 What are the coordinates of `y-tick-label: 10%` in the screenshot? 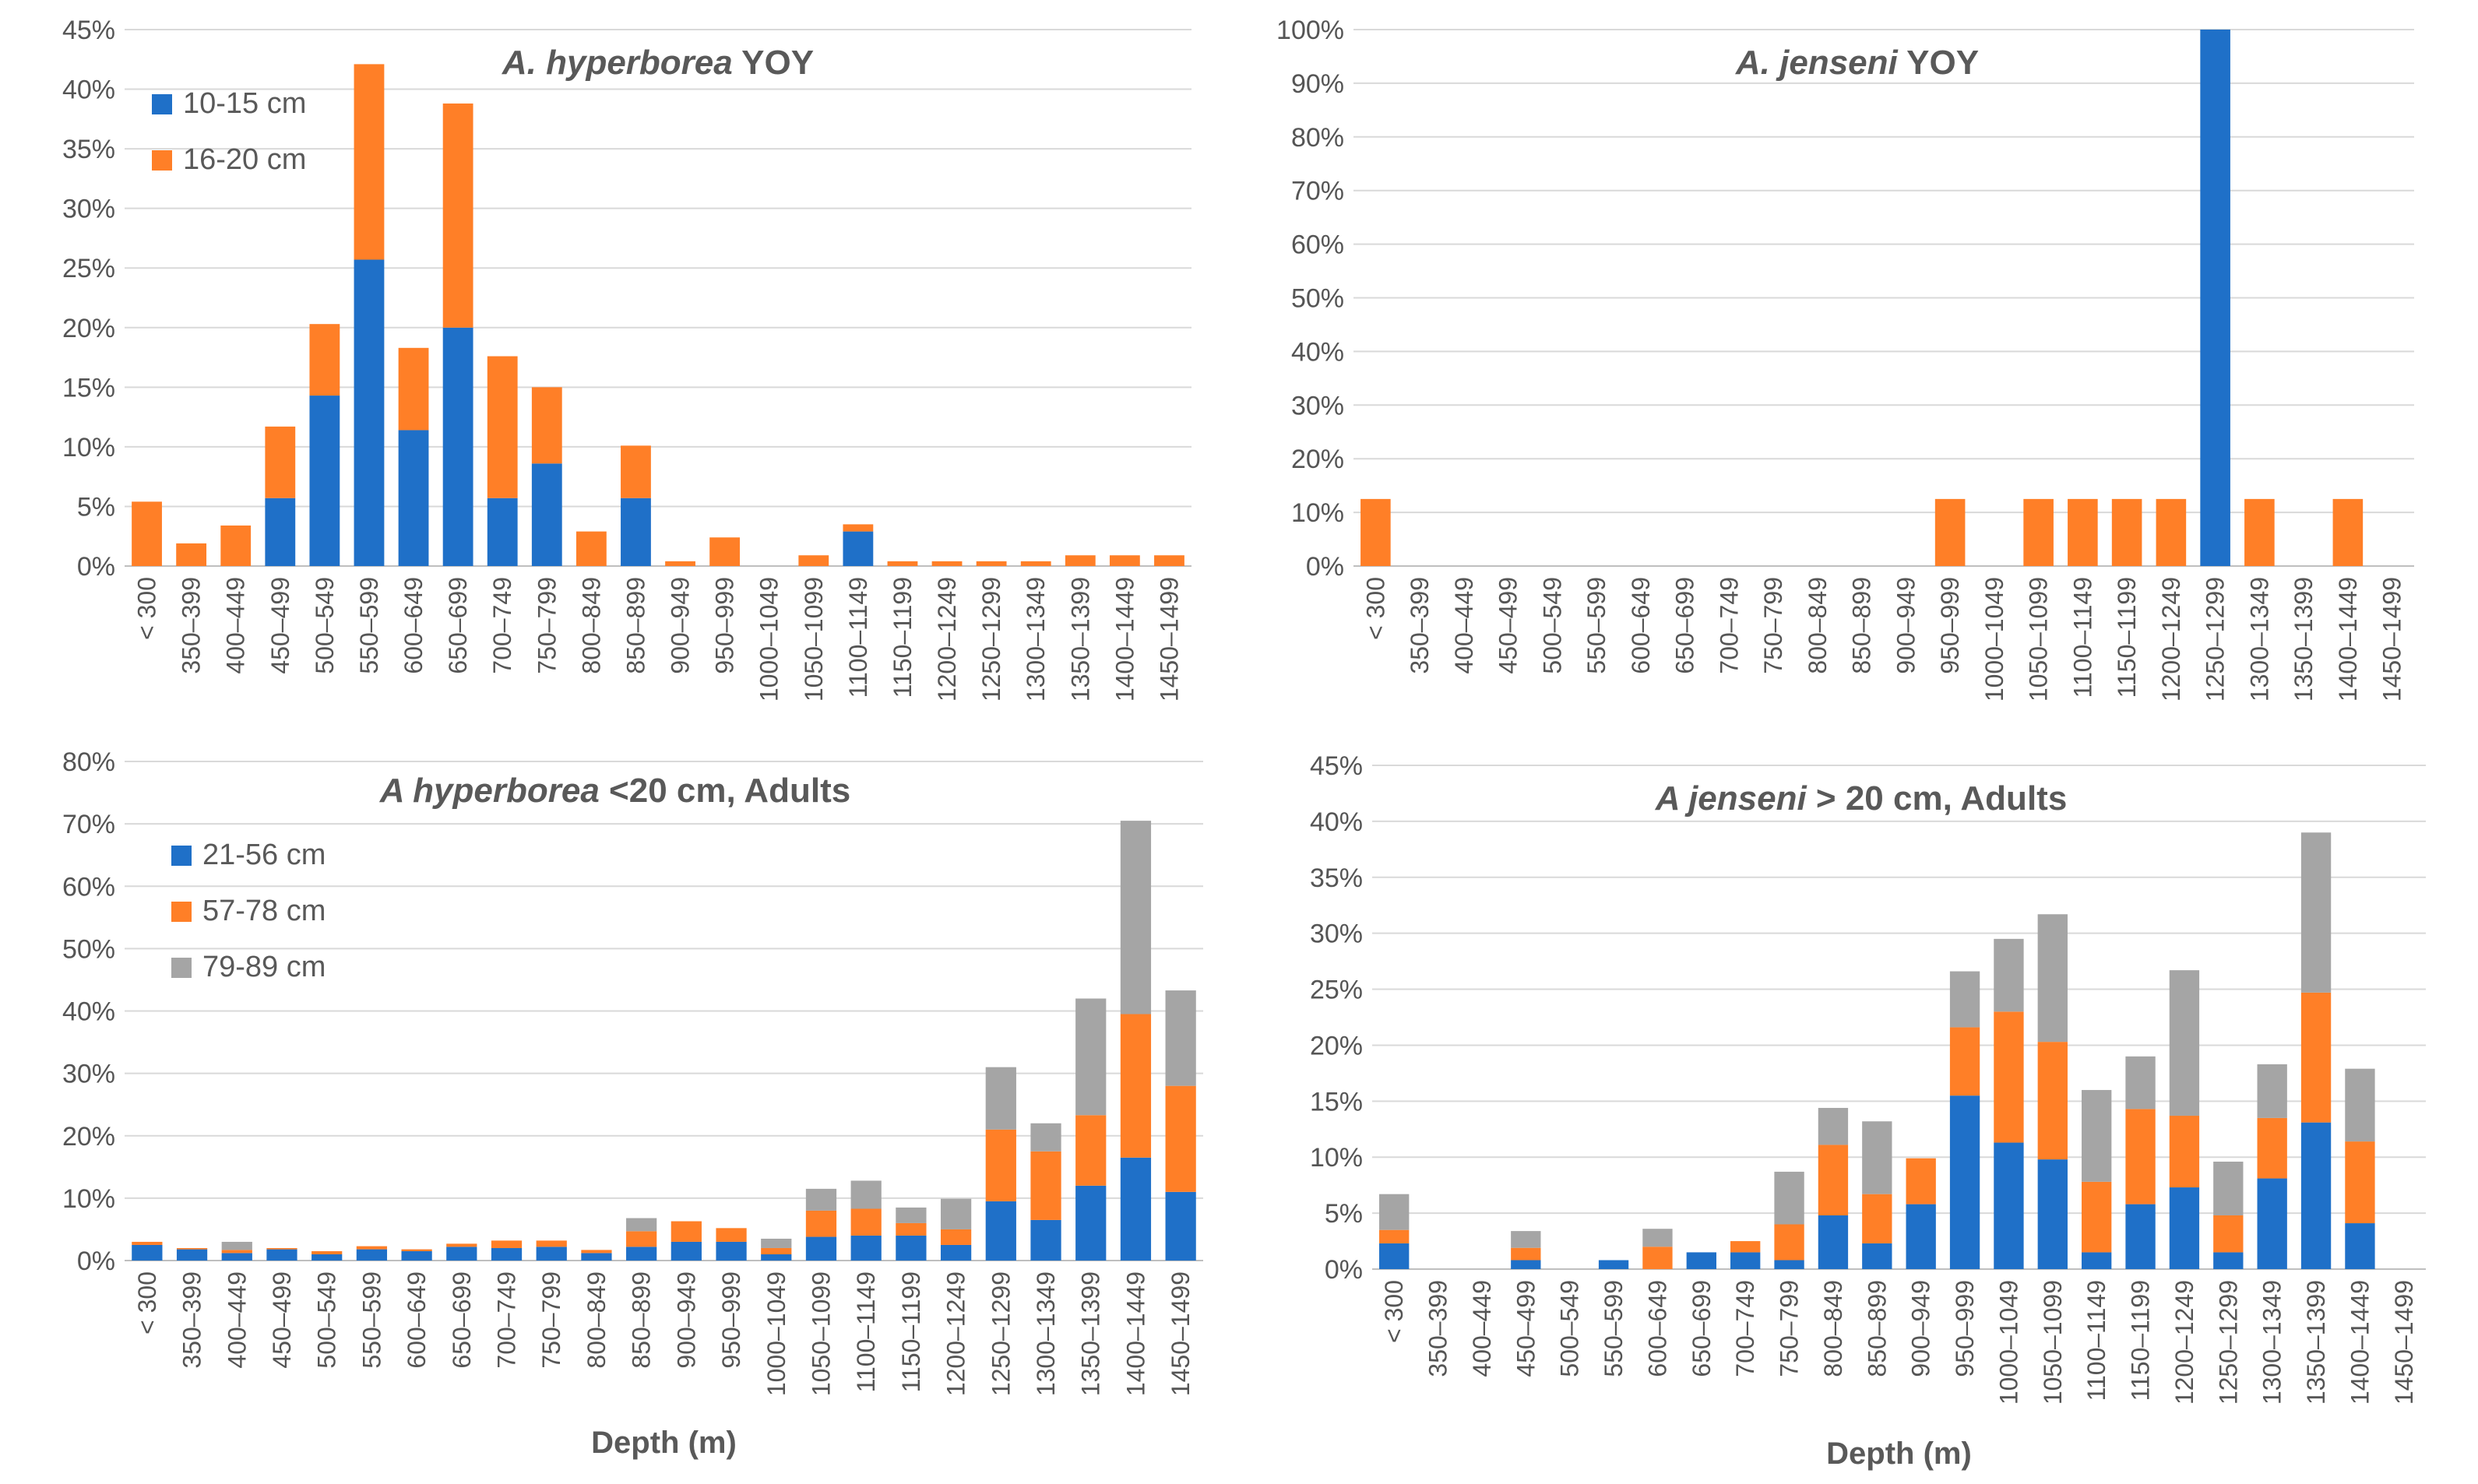 It's located at (1317, 513).